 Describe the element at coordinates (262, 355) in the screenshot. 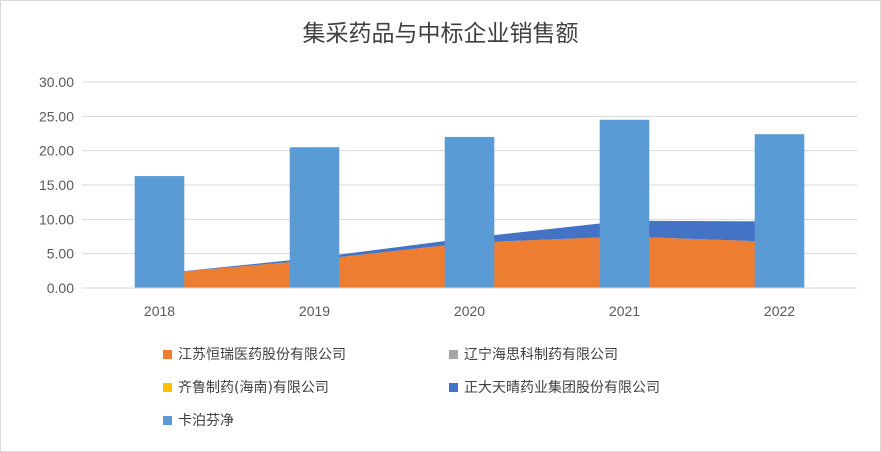

I see `legend-label: 江苏恒瑞医药股份有限公司` at that location.